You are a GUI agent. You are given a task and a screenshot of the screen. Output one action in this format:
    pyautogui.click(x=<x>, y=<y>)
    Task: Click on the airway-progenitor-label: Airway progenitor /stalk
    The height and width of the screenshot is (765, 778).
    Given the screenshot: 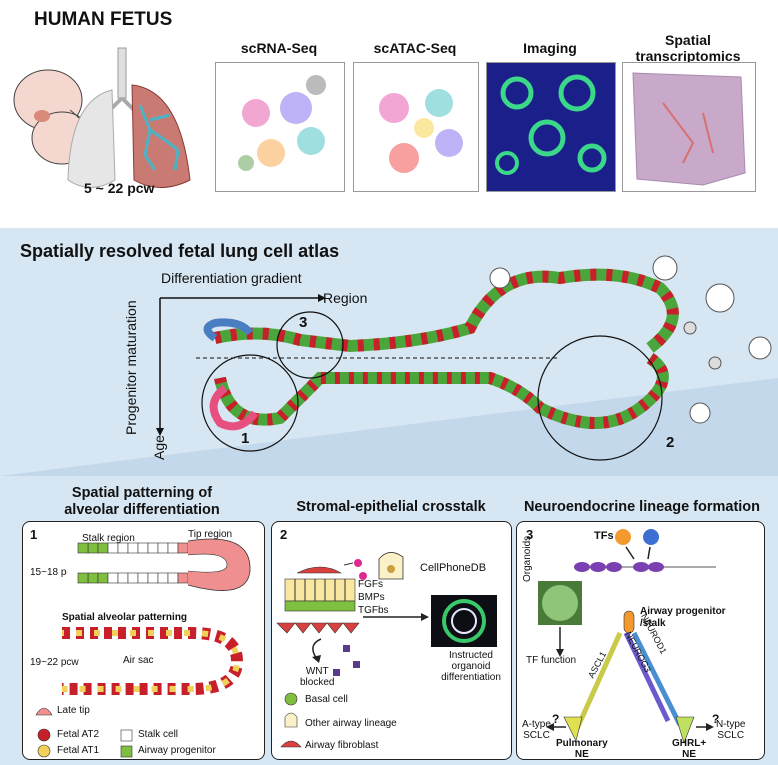 What is the action you would take?
    pyautogui.click(x=683, y=617)
    